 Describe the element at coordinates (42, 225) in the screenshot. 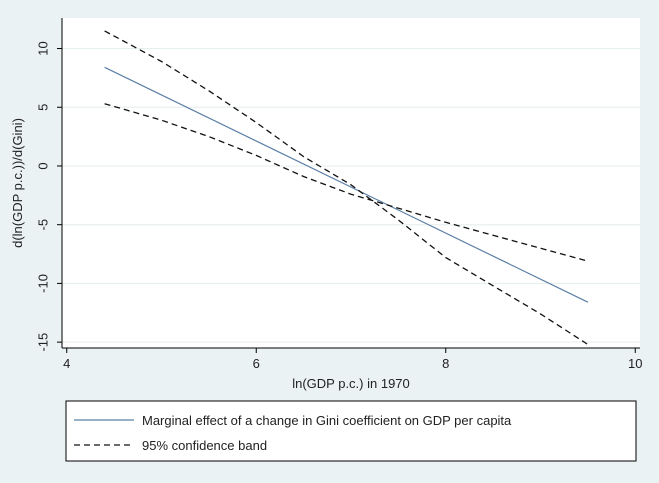

I see `y-tick-label: -5` at that location.